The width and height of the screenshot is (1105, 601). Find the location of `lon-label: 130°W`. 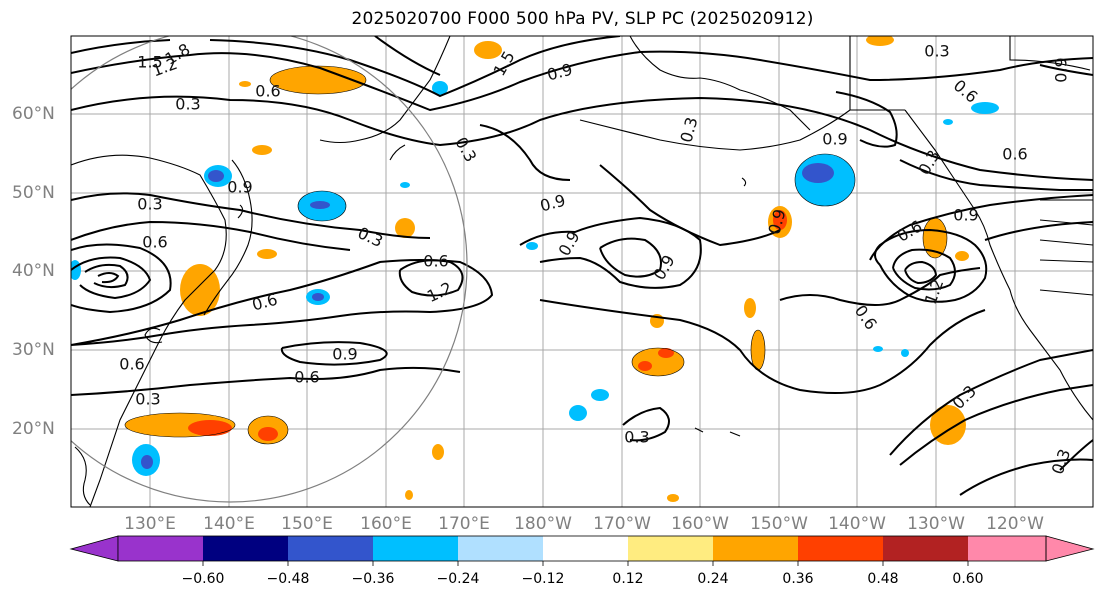

lon-label: 130°W is located at coordinates (936, 524).